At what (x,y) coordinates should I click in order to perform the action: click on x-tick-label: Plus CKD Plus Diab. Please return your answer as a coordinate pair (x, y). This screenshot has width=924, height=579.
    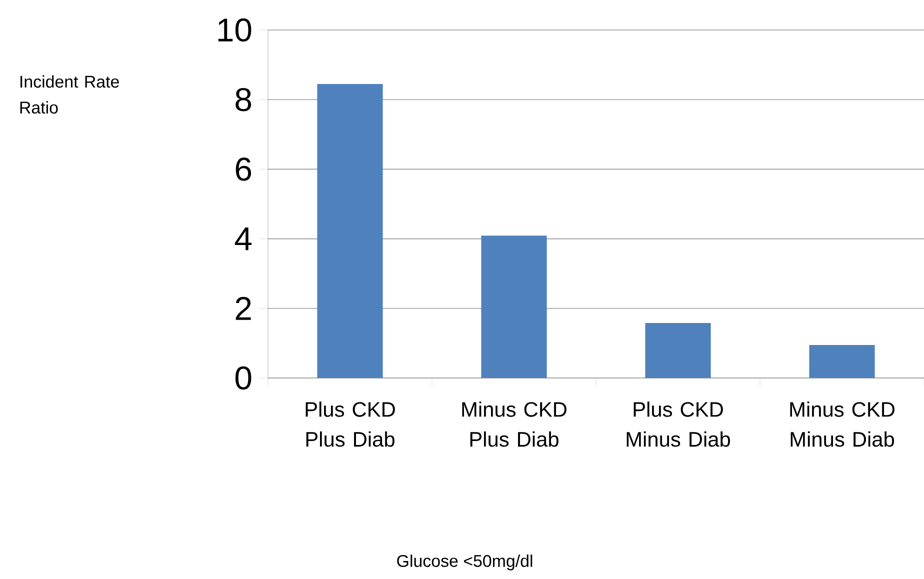
    Looking at the image, I should click on (350, 424).